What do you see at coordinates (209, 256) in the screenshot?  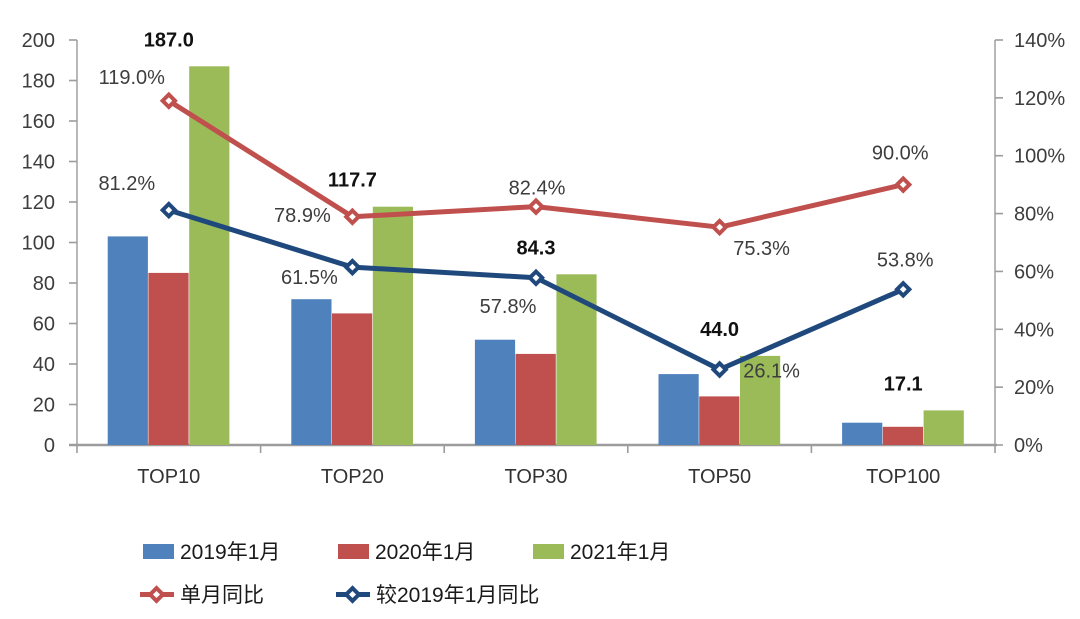 I see `bar-series2-top10` at bounding box center [209, 256].